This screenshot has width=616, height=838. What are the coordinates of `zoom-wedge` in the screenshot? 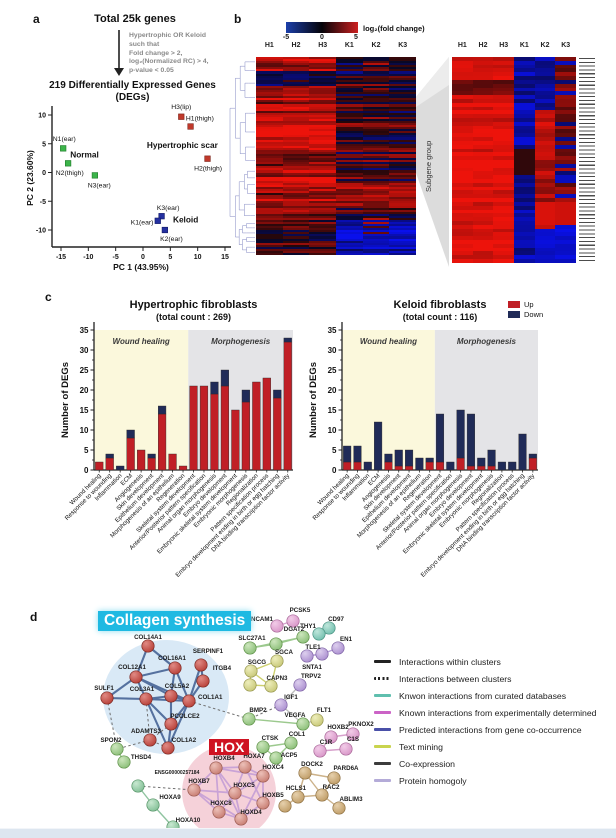 It's located at (432, 162).